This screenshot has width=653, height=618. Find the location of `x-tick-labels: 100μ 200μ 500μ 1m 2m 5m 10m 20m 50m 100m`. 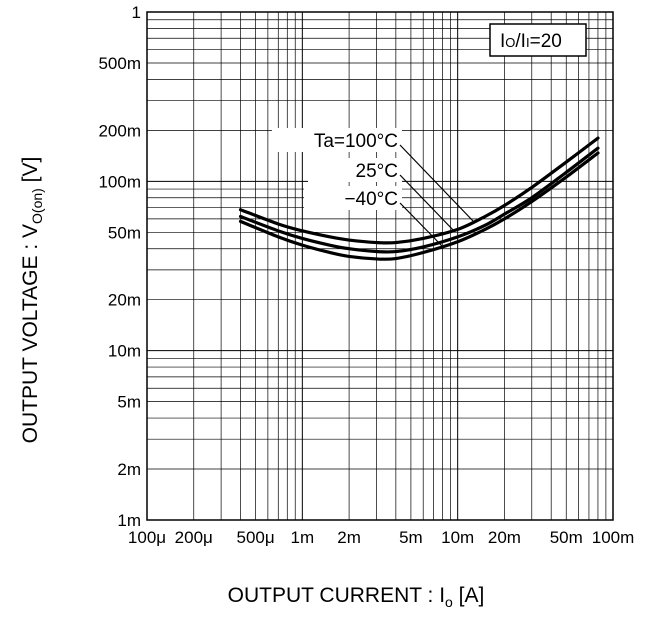

x-tick-labels: 100μ 200μ 500μ 1m 2m 5m 10m 20m 50m 100m is located at coordinates (381, 537).